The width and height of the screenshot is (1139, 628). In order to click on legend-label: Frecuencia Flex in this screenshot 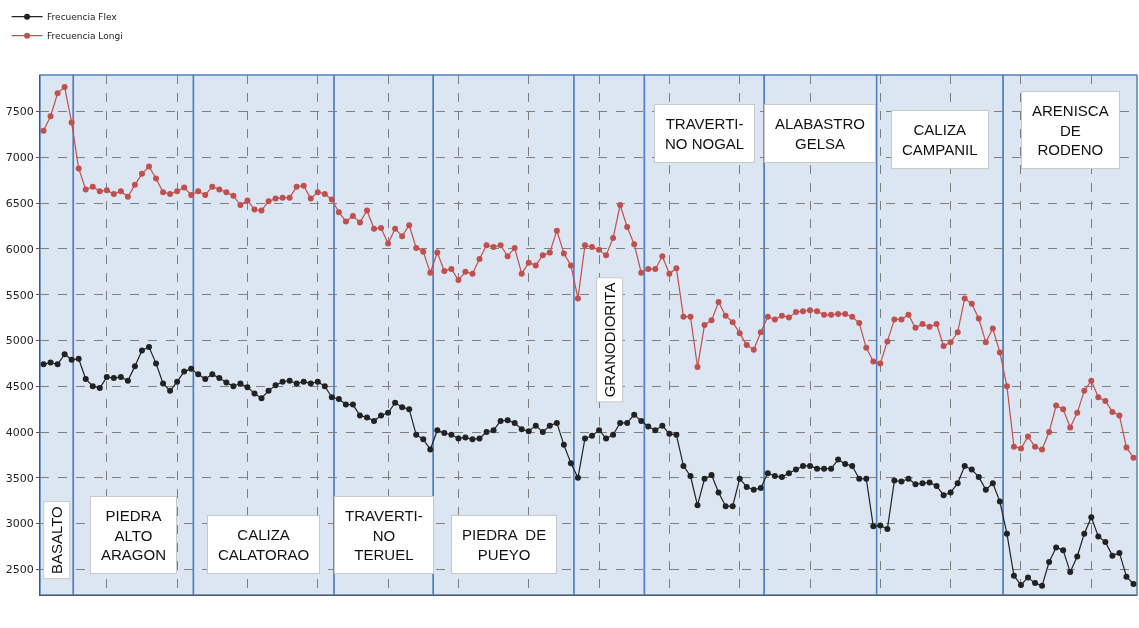, I will do `click(82, 17)`.